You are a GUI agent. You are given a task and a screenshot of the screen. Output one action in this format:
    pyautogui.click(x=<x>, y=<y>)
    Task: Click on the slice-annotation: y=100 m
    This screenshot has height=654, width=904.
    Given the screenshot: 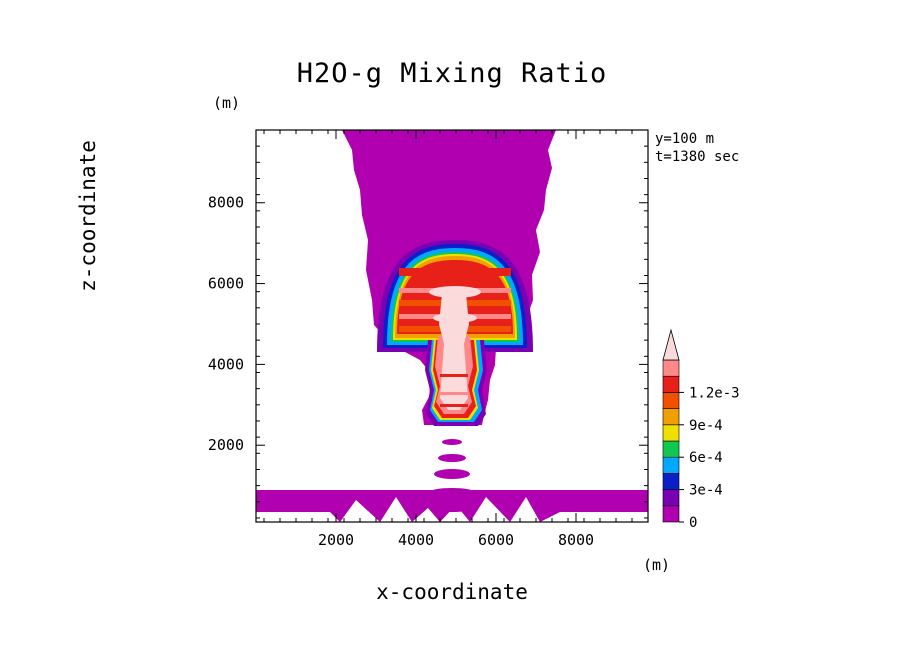 What is the action you would take?
    pyautogui.click(x=685, y=139)
    